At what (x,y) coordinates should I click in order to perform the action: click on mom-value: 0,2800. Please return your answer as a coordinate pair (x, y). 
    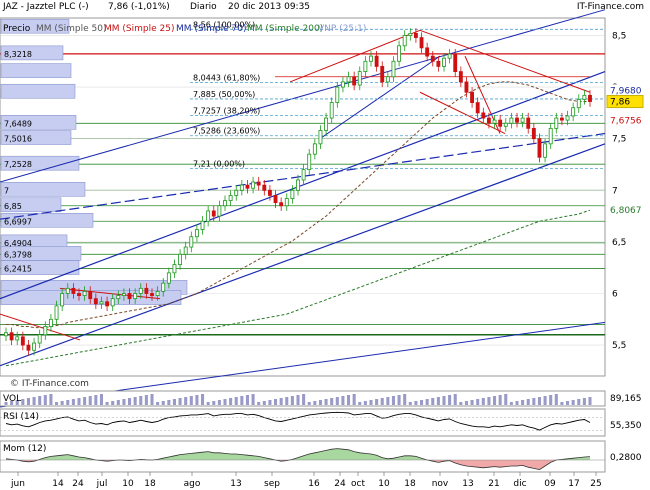
    Looking at the image, I should click on (626, 458).